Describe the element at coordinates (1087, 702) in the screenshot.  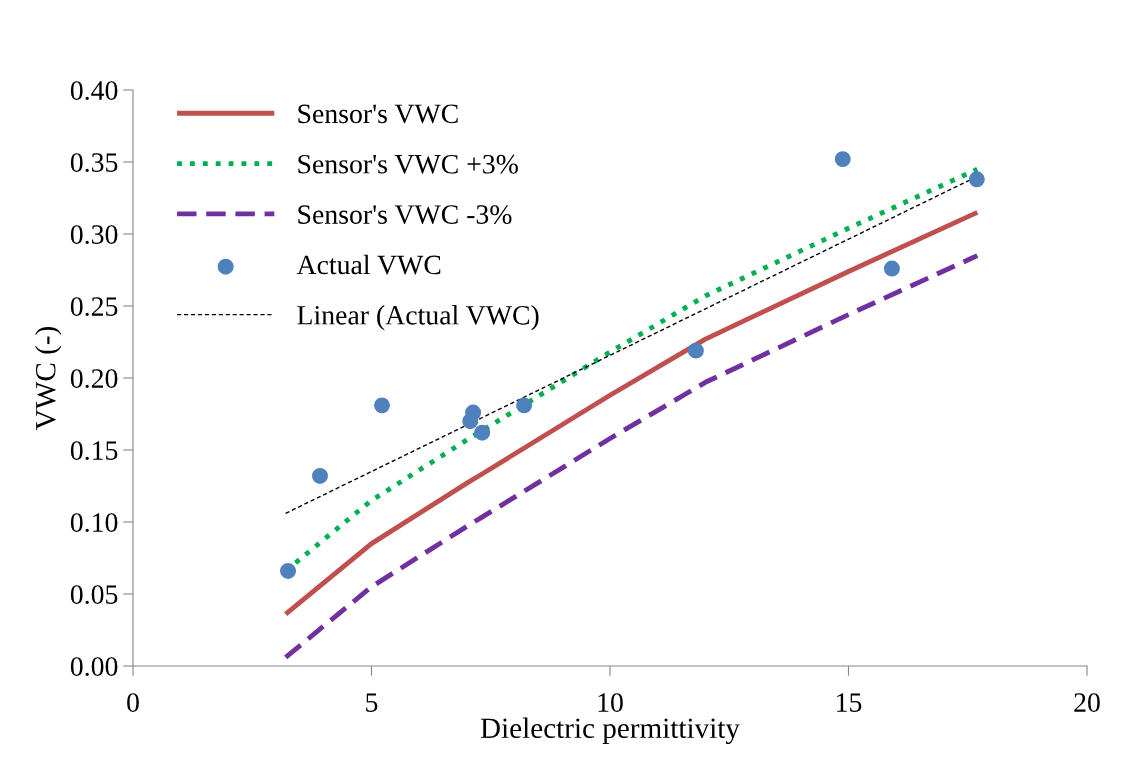
I see `x-tick-label: 20` at that location.